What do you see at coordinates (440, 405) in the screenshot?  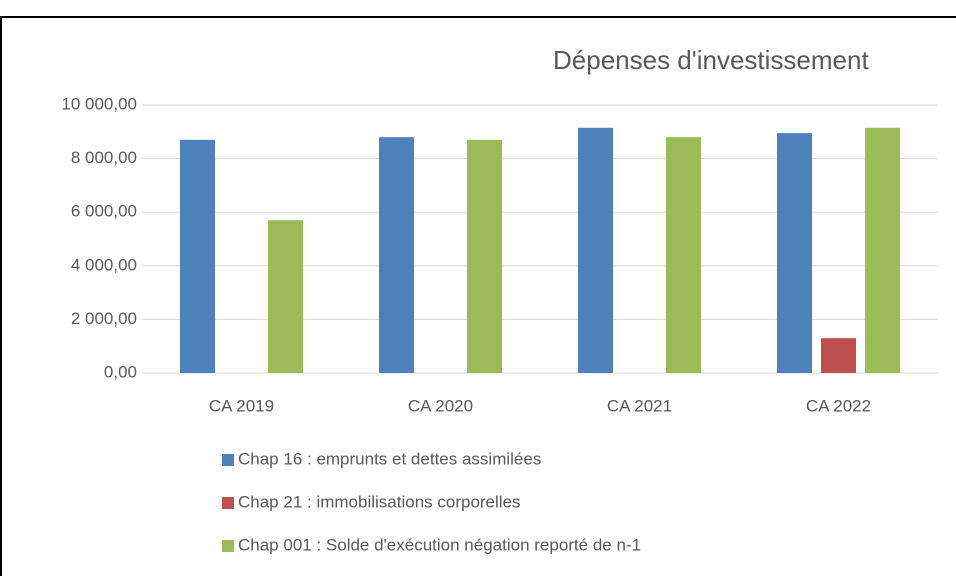 I see `x-tick-label: CA 2020` at bounding box center [440, 405].